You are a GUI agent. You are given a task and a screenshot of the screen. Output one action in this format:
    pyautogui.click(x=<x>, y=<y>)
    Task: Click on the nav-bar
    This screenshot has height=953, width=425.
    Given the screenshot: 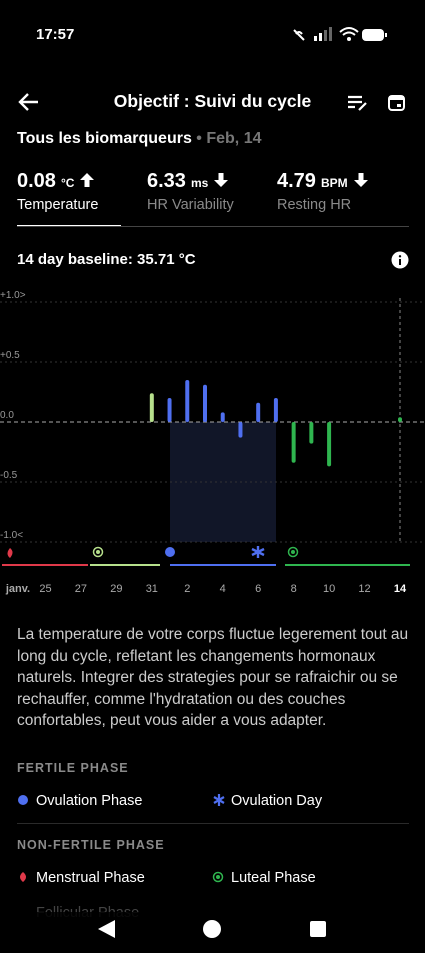 What is the action you would take?
    pyautogui.click(x=212, y=932)
    